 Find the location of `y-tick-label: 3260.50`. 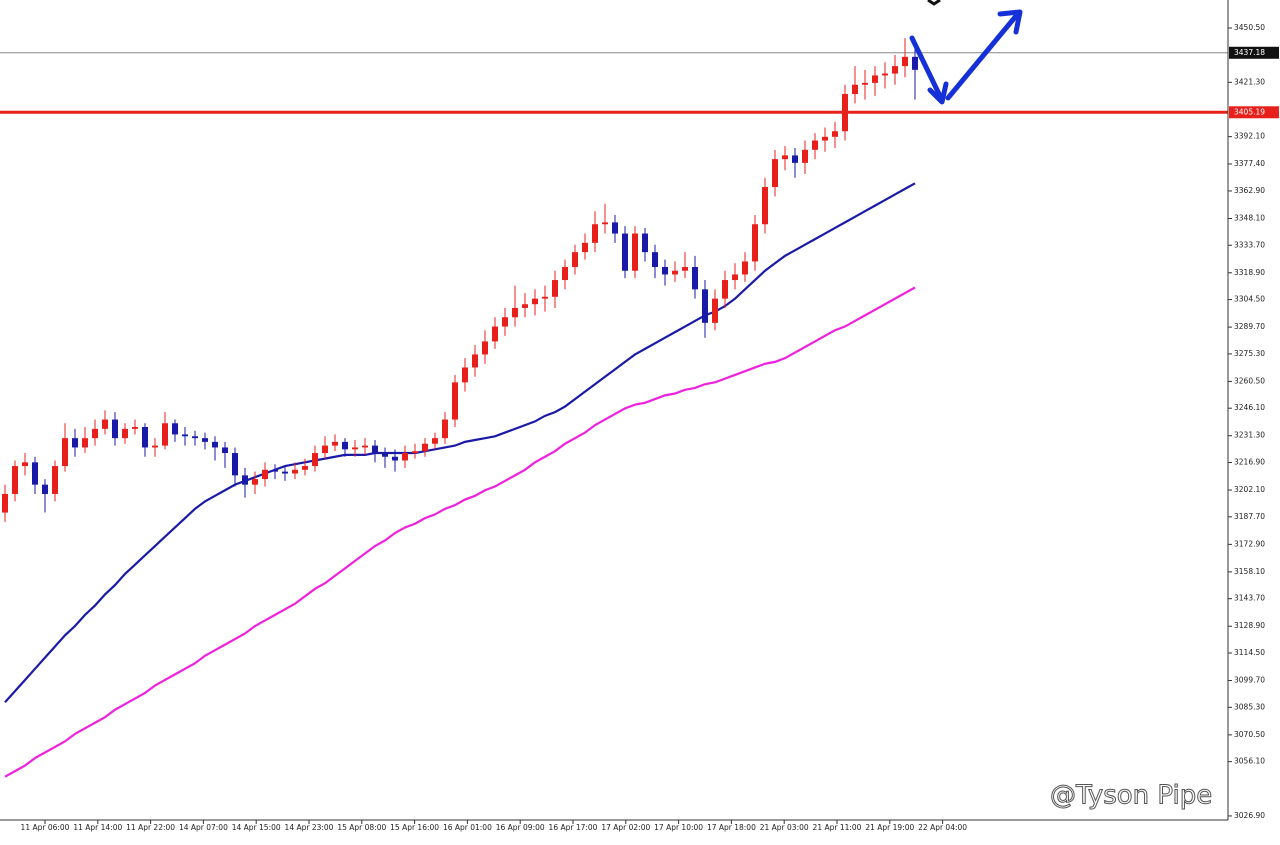

y-tick-label: 3260.50 is located at coordinates (1249, 380).